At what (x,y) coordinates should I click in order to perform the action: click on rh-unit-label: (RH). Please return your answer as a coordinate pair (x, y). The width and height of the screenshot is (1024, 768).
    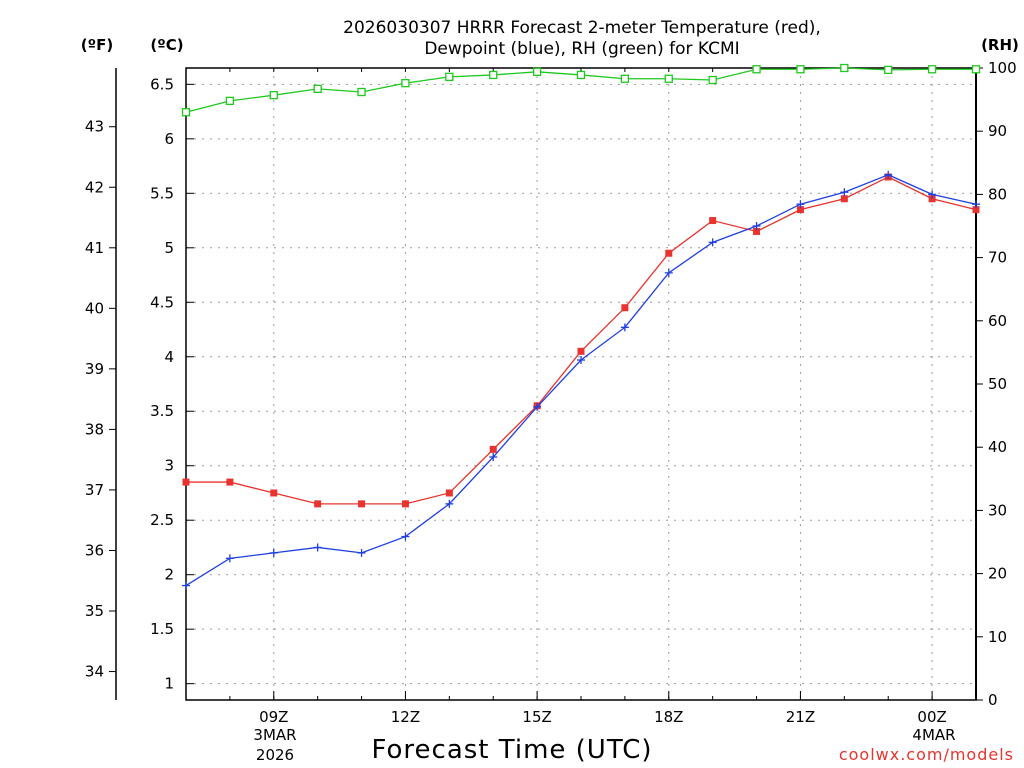
    Looking at the image, I should click on (1000, 45).